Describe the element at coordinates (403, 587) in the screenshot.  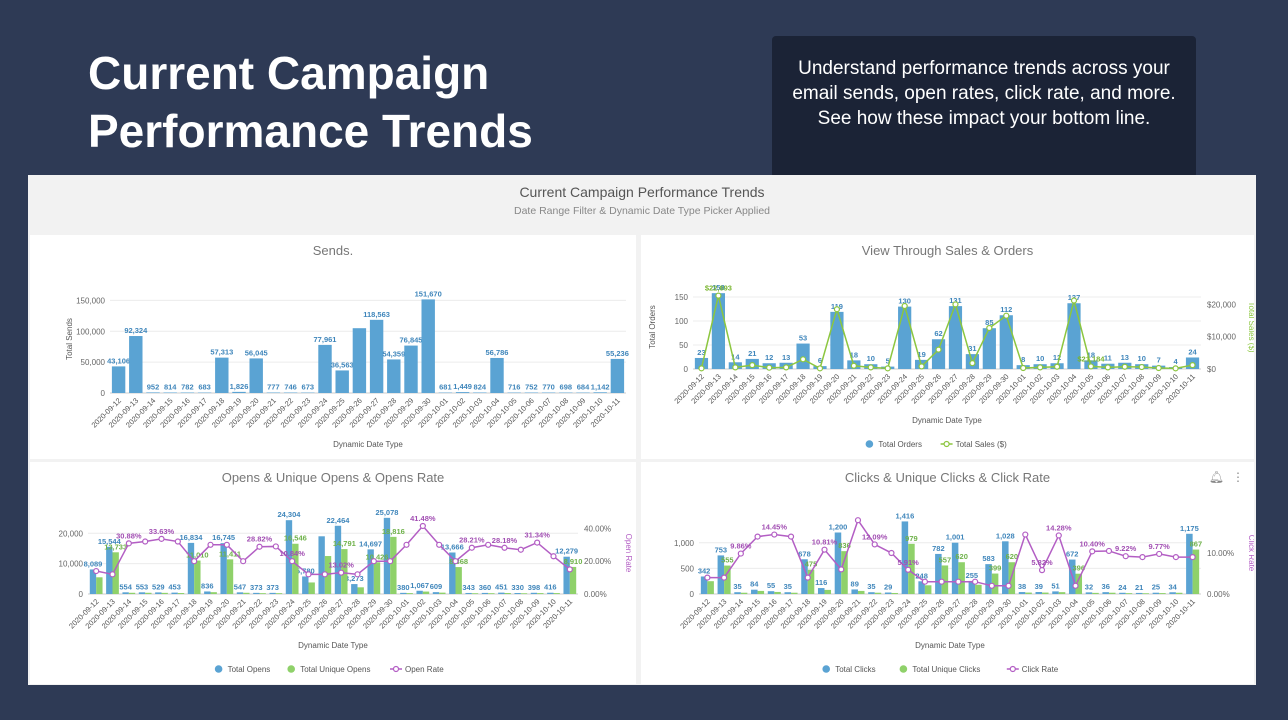
I see `data-label: 380` at that location.